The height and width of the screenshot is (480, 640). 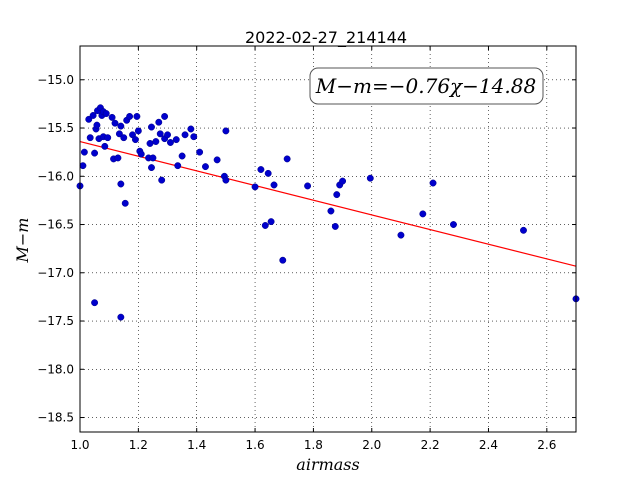 What do you see at coordinates (55, 128) in the screenshot?
I see `y-tick-label: −15.5` at bounding box center [55, 128].